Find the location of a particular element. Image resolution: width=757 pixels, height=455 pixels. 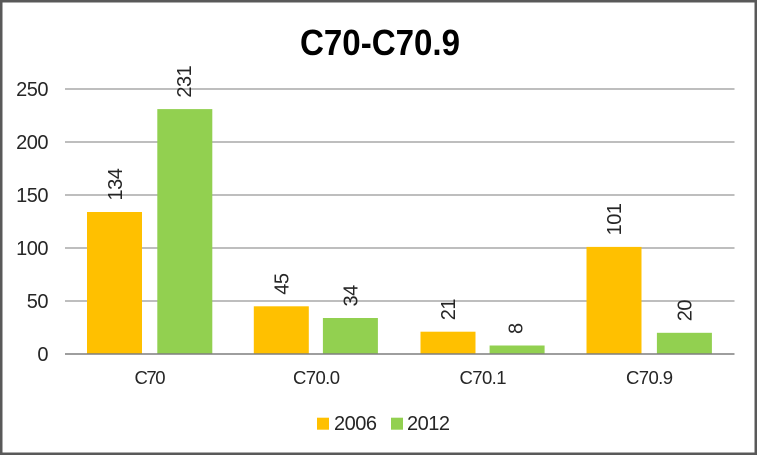

svg-text: 134 is located at coordinates (116, 184).